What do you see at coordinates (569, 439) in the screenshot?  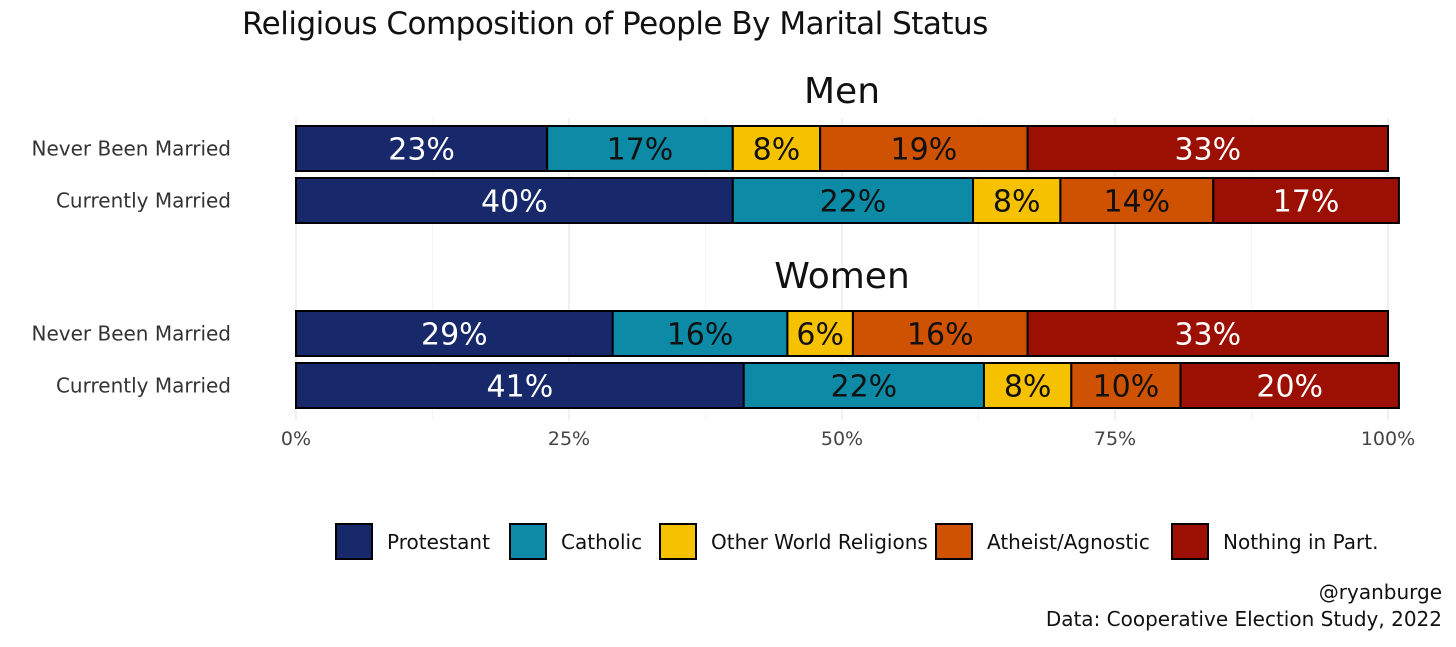 I see `x-tick-label: 25%` at bounding box center [569, 439].